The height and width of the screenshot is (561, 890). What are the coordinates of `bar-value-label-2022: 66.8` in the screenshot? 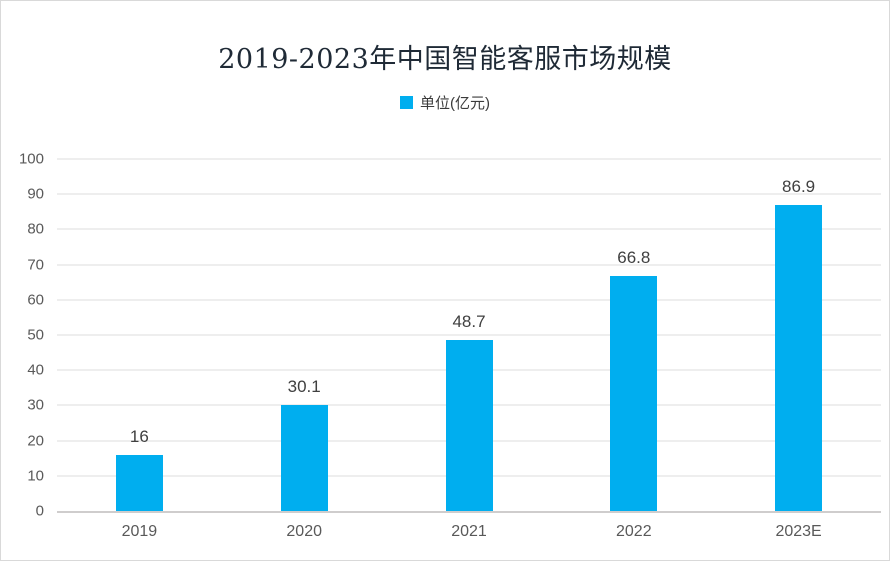 It's located at (634, 257).